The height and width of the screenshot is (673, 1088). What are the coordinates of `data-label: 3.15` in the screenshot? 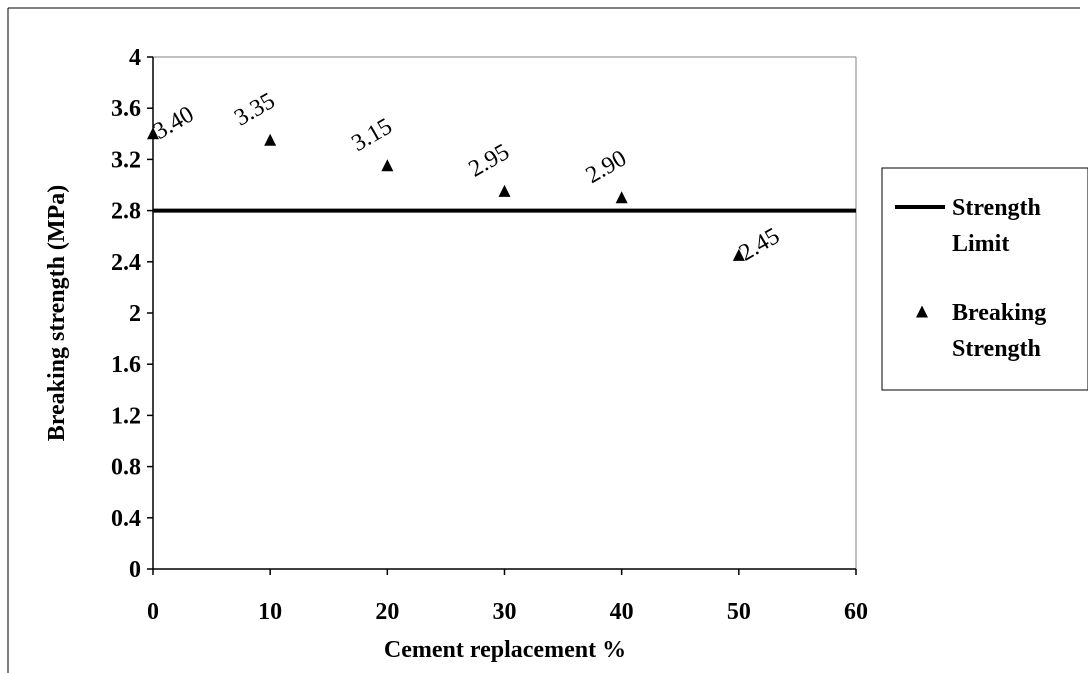 It's located at (371, 135).